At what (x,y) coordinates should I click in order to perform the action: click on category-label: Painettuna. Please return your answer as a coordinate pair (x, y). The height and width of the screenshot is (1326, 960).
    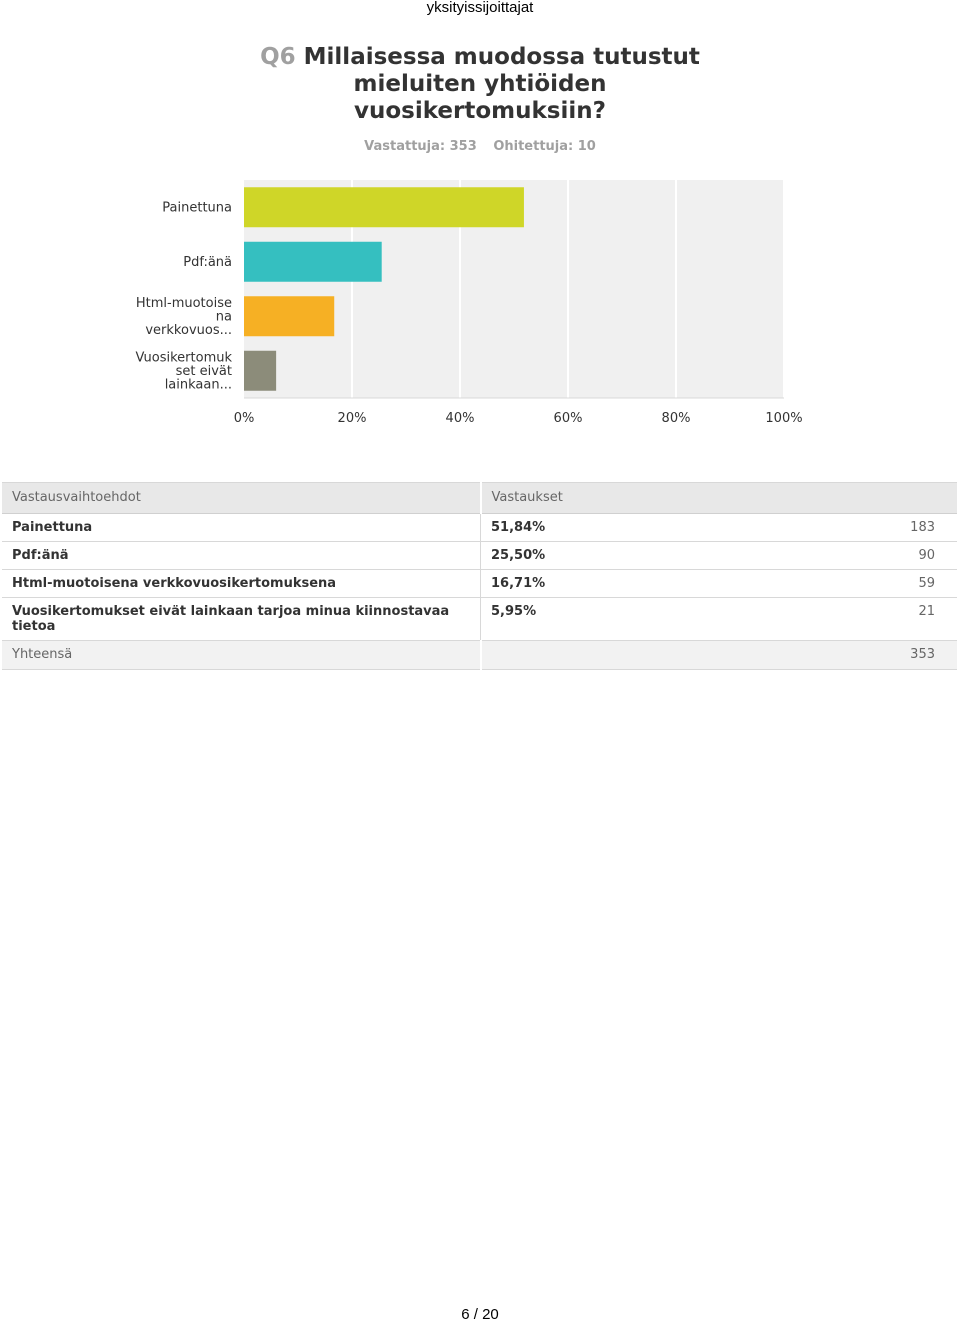
    Looking at the image, I should click on (197, 207).